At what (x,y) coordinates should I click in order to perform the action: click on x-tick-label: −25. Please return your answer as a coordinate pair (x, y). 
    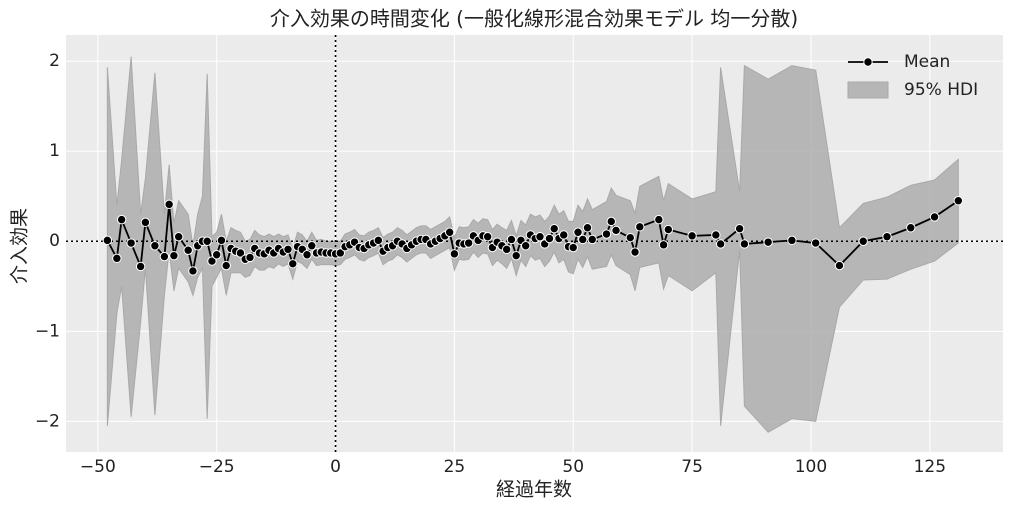
    Looking at the image, I should click on (217, 467).